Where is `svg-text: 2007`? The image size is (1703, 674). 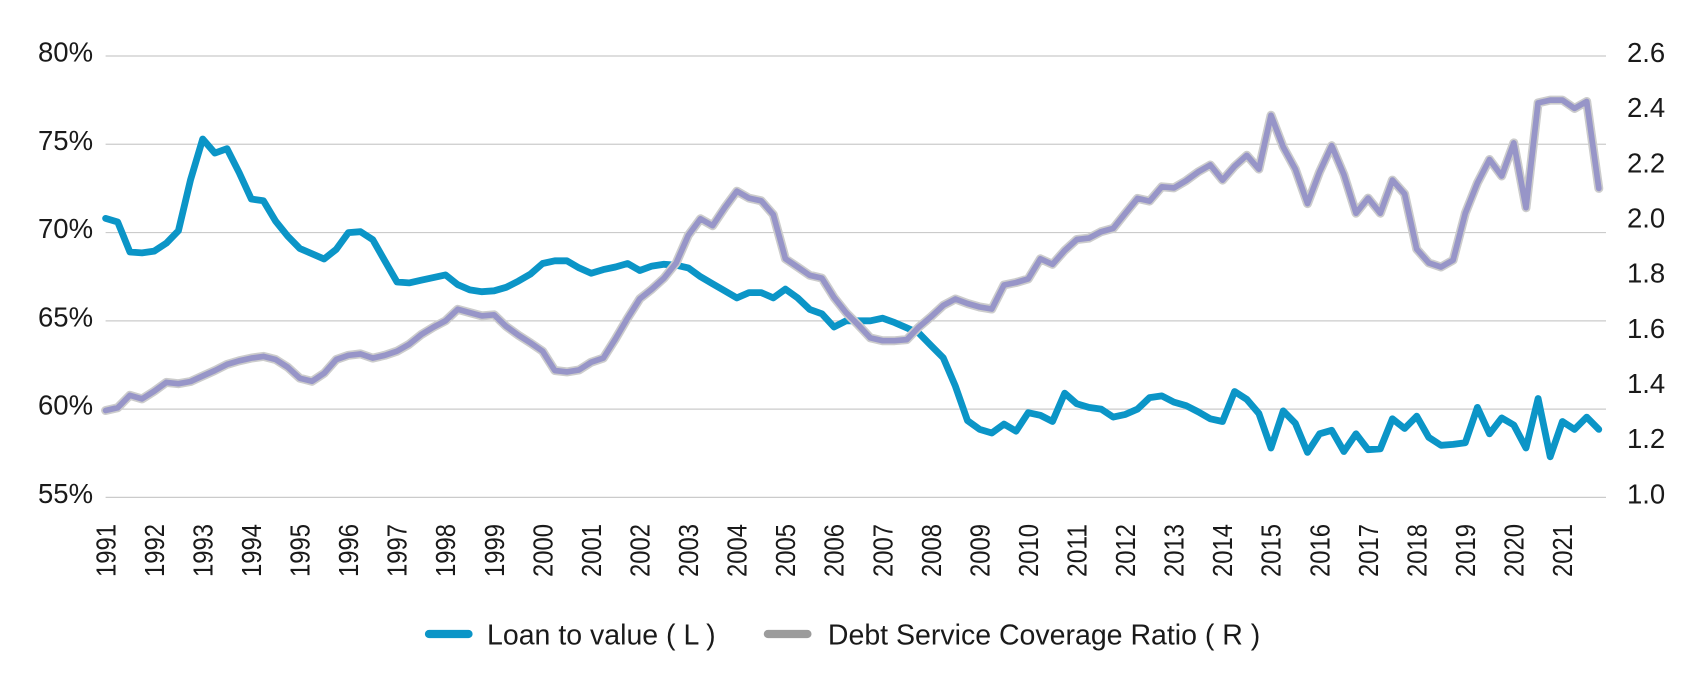 svg-text: 2007 is located at coordinates (882, 550).